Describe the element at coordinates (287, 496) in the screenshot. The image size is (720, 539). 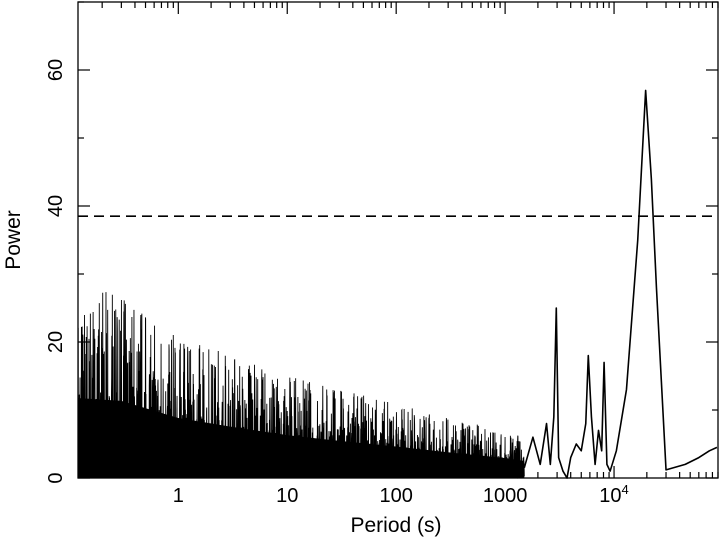
I see `x-tick-label: 10` at that location.